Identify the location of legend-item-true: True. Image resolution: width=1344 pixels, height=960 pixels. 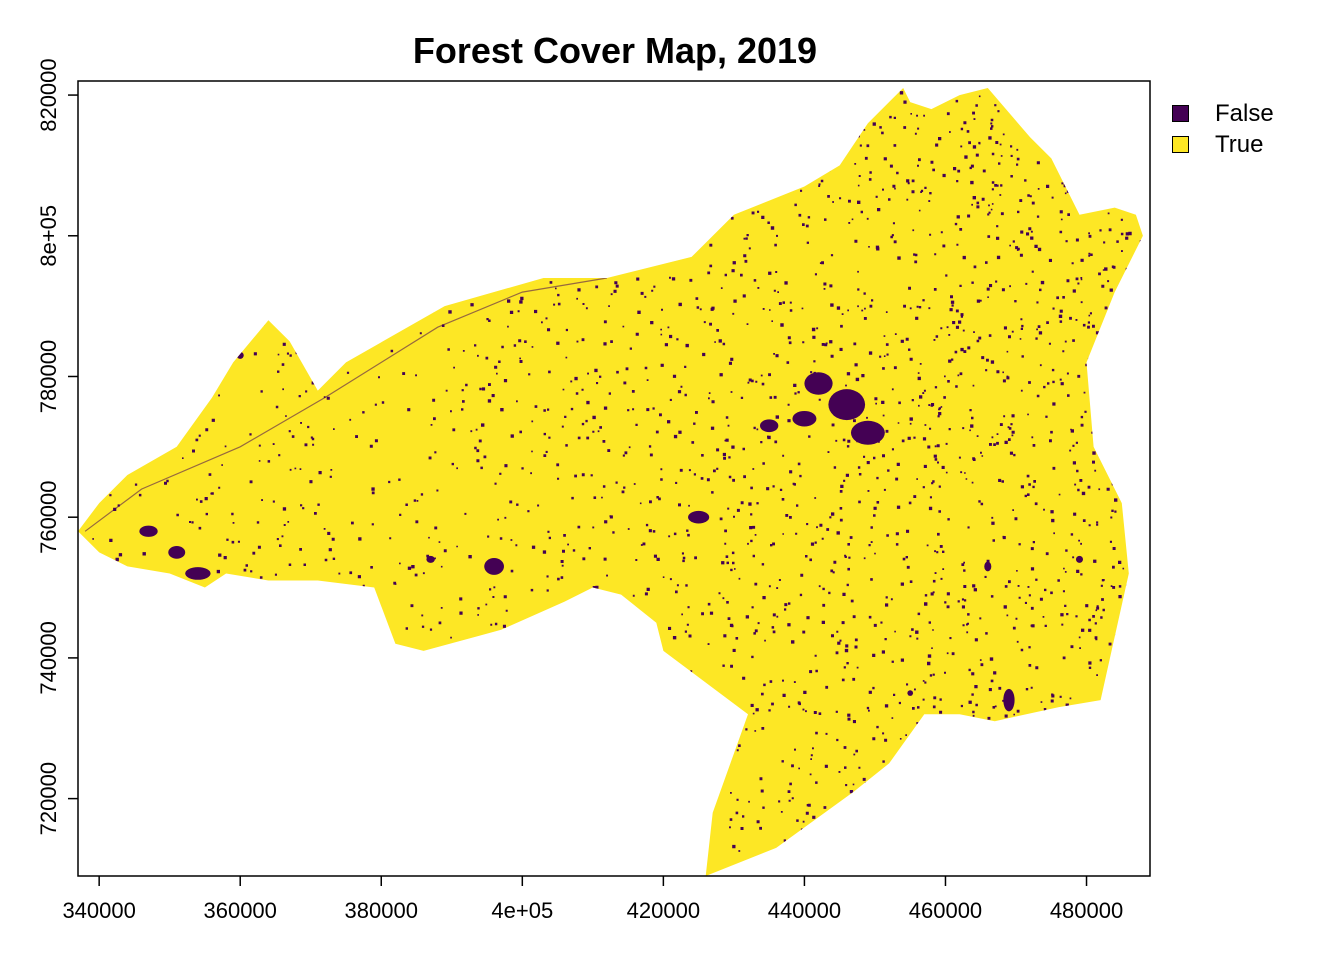
(1223, 144).